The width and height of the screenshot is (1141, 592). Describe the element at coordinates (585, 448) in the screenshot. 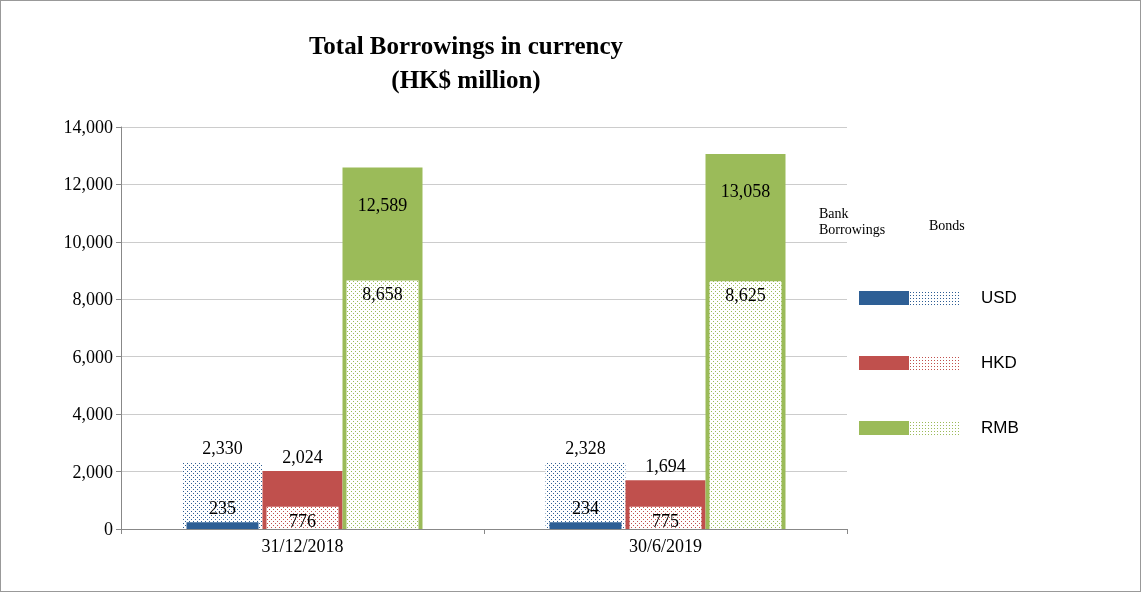

I see `data-label: 2,328` at that location.